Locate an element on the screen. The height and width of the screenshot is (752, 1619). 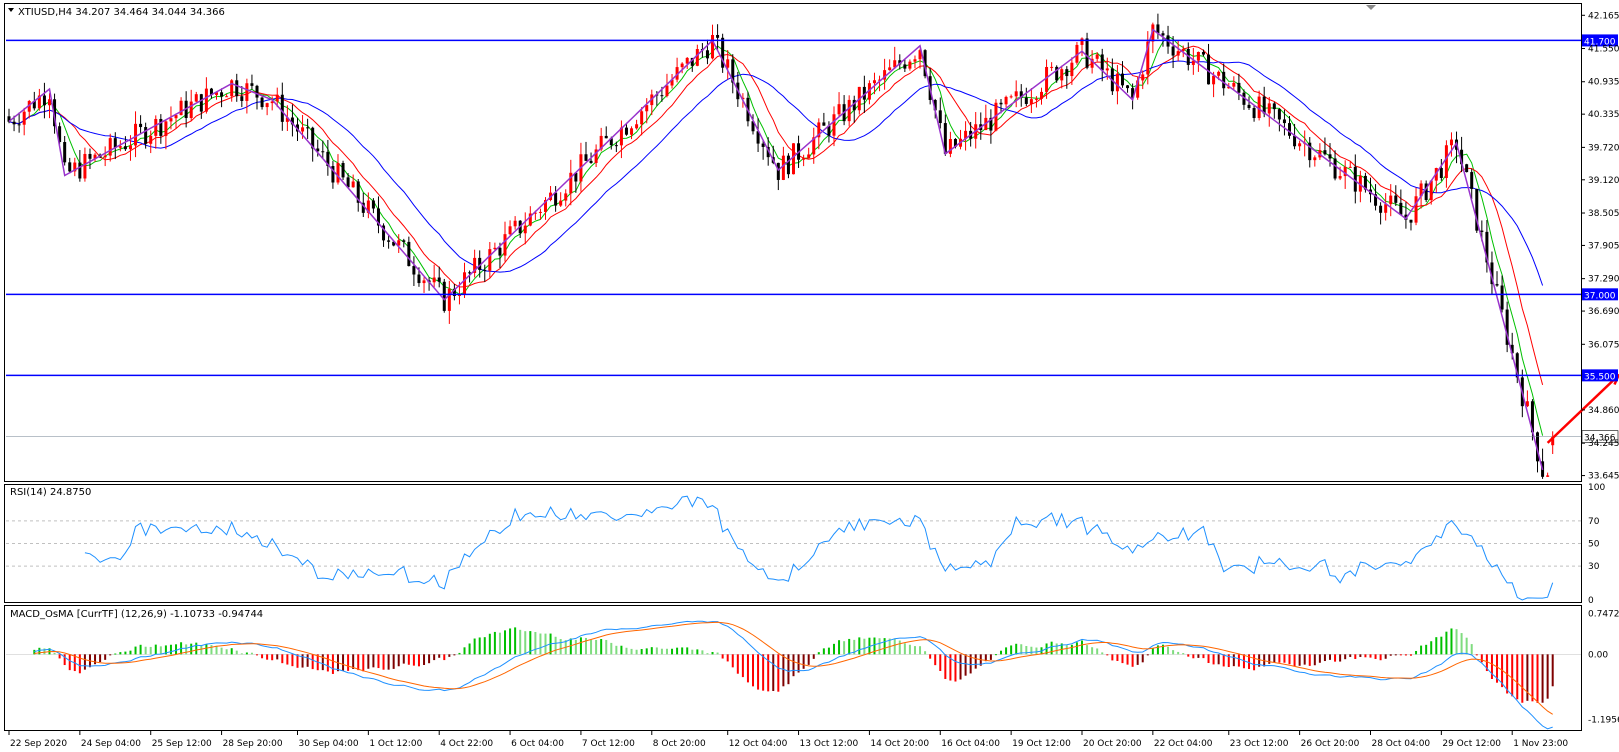
rsi-line is located at coordinates (819, 548).